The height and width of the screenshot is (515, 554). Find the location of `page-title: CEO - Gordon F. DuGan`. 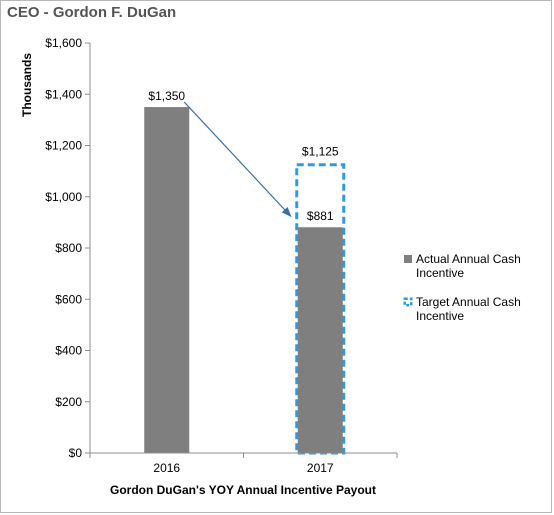

page-title: CEO - Gordon F. DuGan is located at coordinates (92, 12).